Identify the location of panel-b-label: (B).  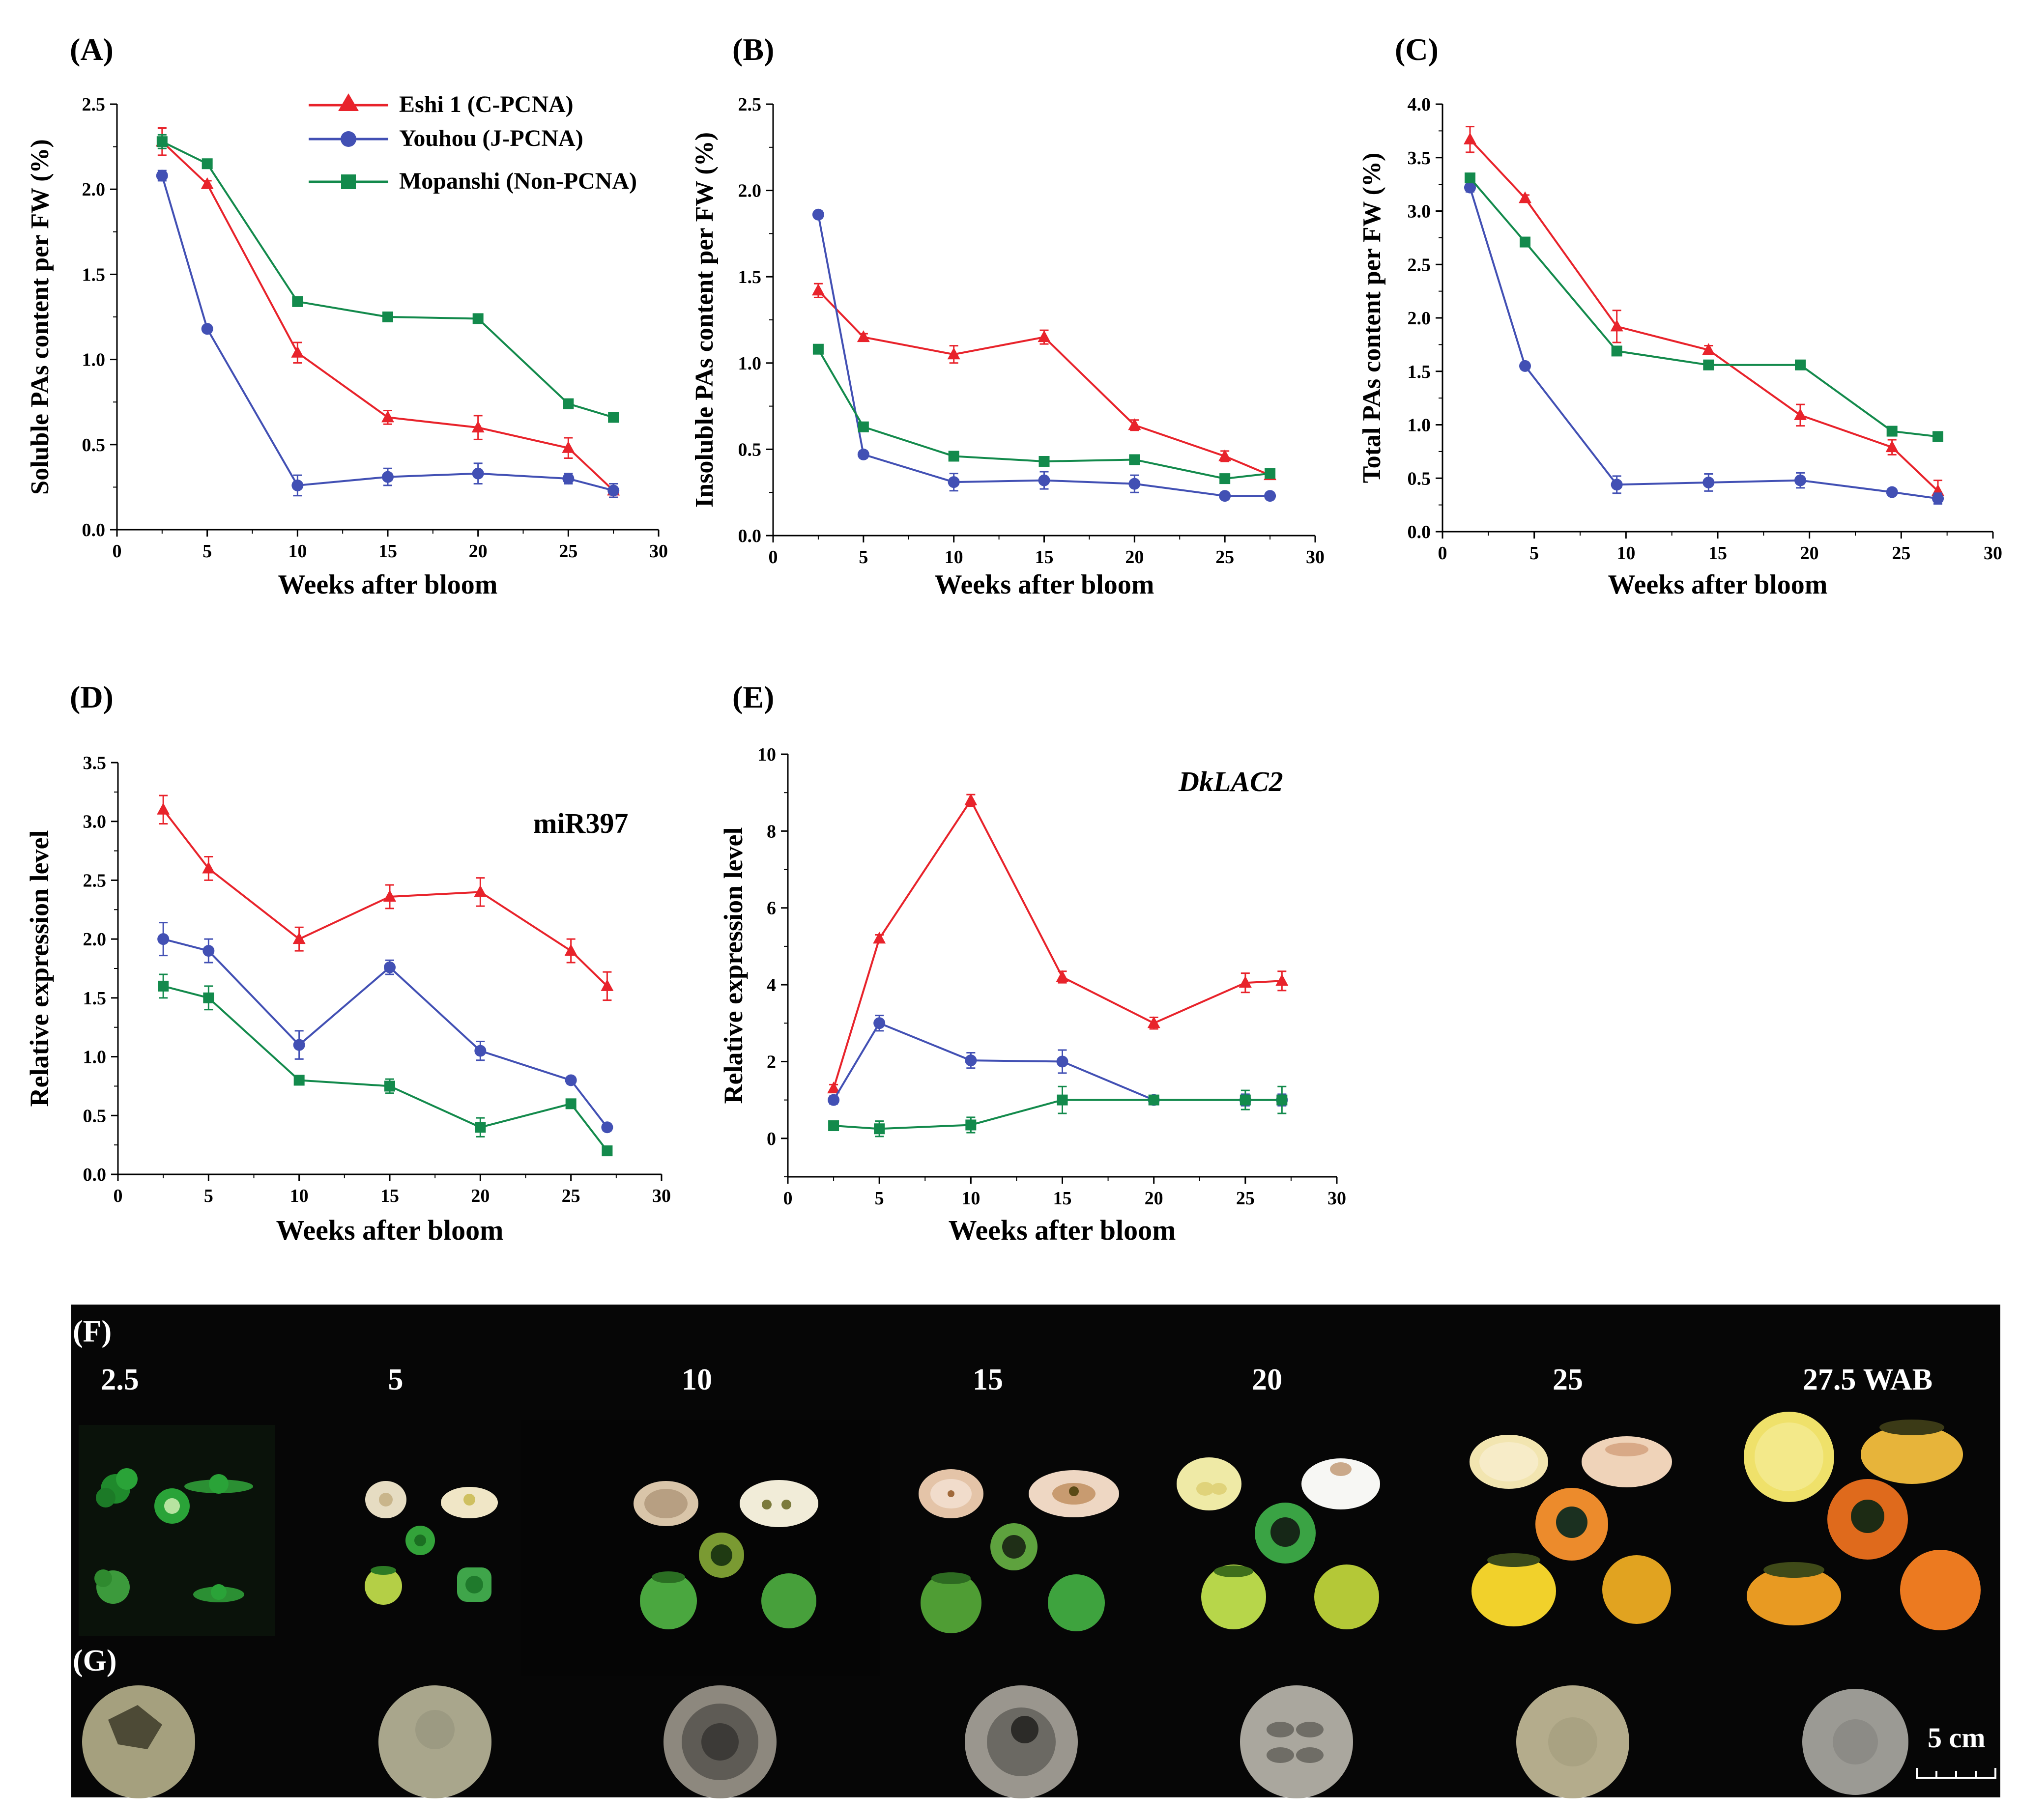
(753, 49).